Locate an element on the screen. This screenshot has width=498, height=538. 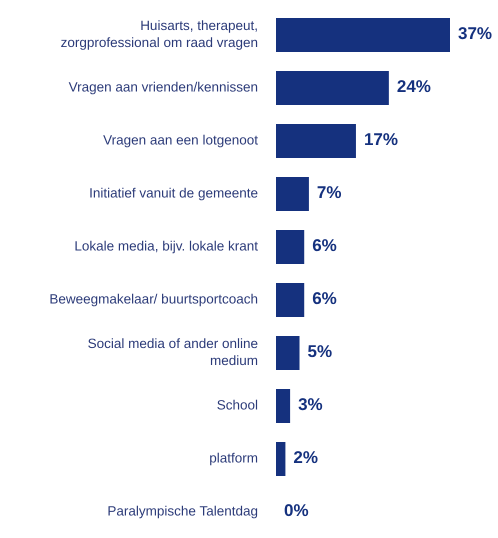
data-label: 5% is located at coordinates (320, 351).